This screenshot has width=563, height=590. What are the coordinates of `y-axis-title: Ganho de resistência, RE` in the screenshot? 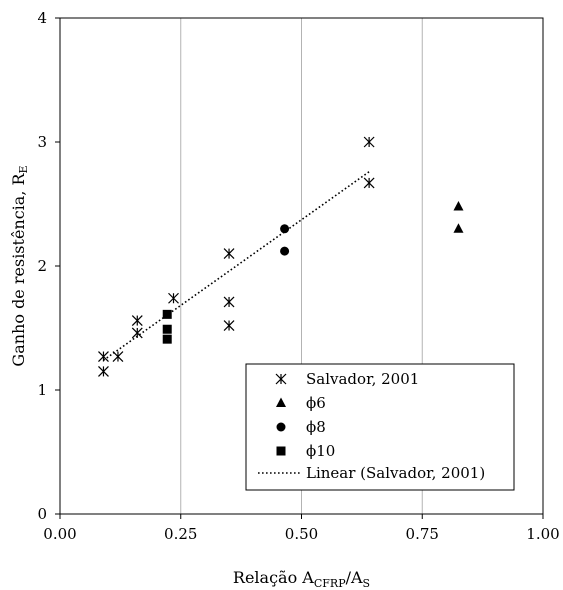 It's located at (19, 265).